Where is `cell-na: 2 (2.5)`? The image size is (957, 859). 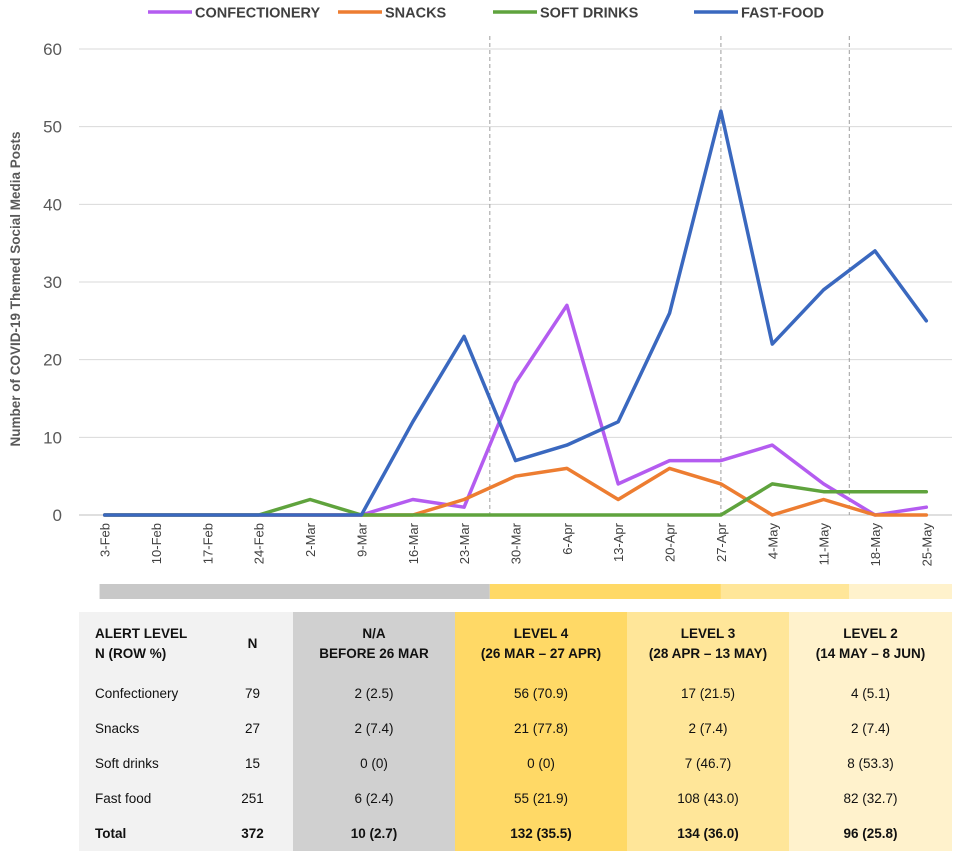
cell-na: 2 (2.5) is located at coordinates (374, 693).